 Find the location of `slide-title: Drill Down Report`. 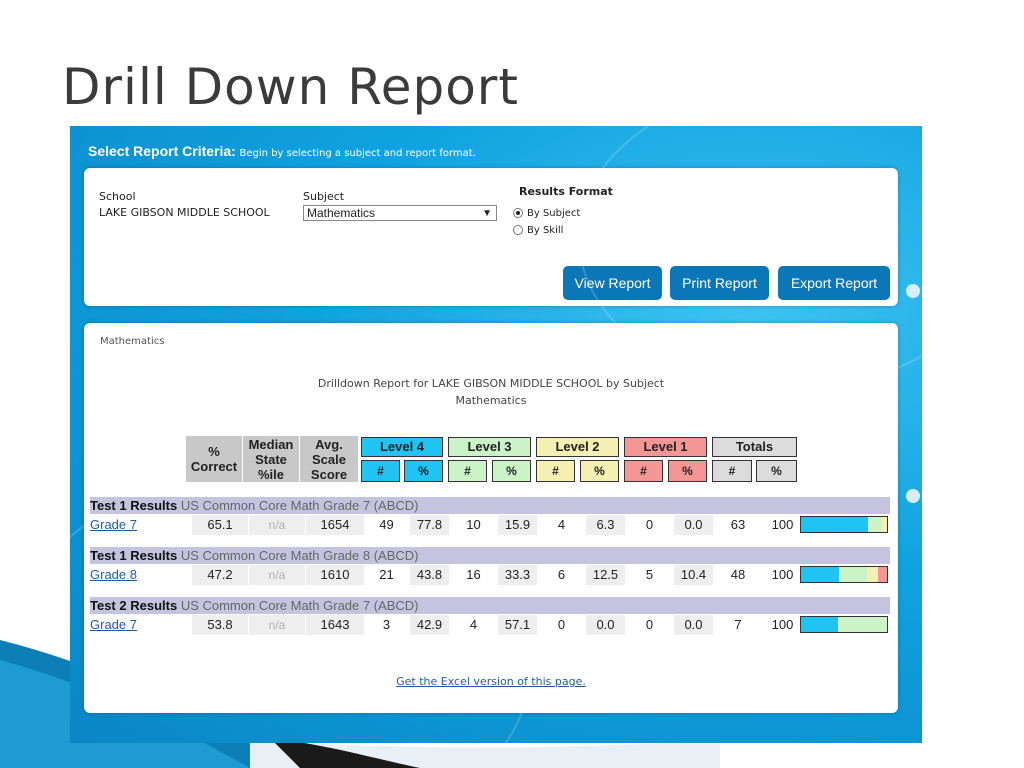

slide-title: Drill Down Report is located at coordinates (290, 87).